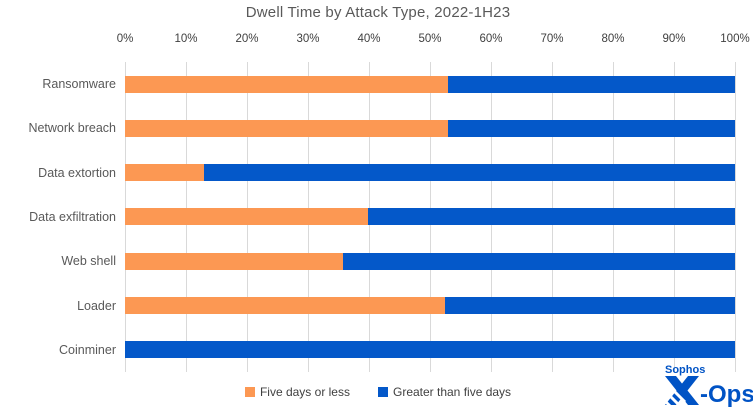  I want to click on x-tick-label: 90%, so click(674, 39).